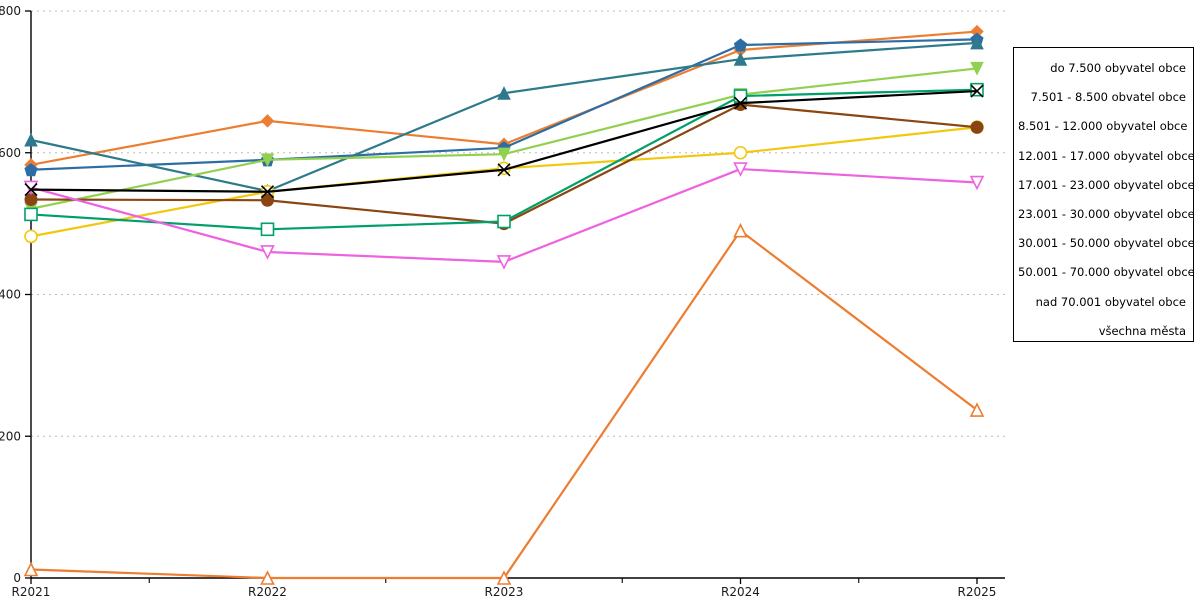  Describe the element at coordinates (1110, 301) in the screenshot. I see `legend-item: nad 70.001 obyvatel obce` at that location.